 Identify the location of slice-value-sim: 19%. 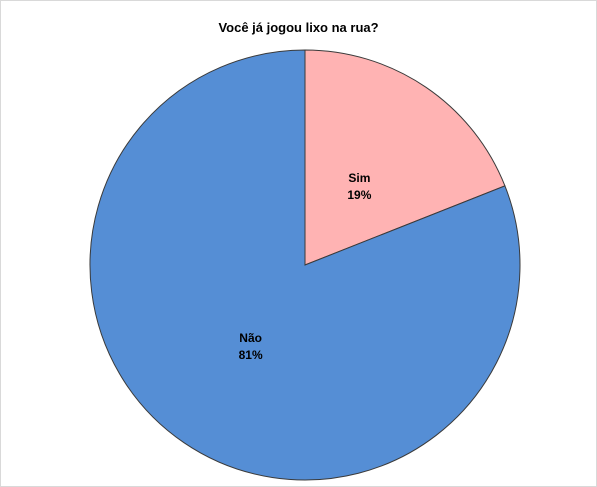
(359, 195).